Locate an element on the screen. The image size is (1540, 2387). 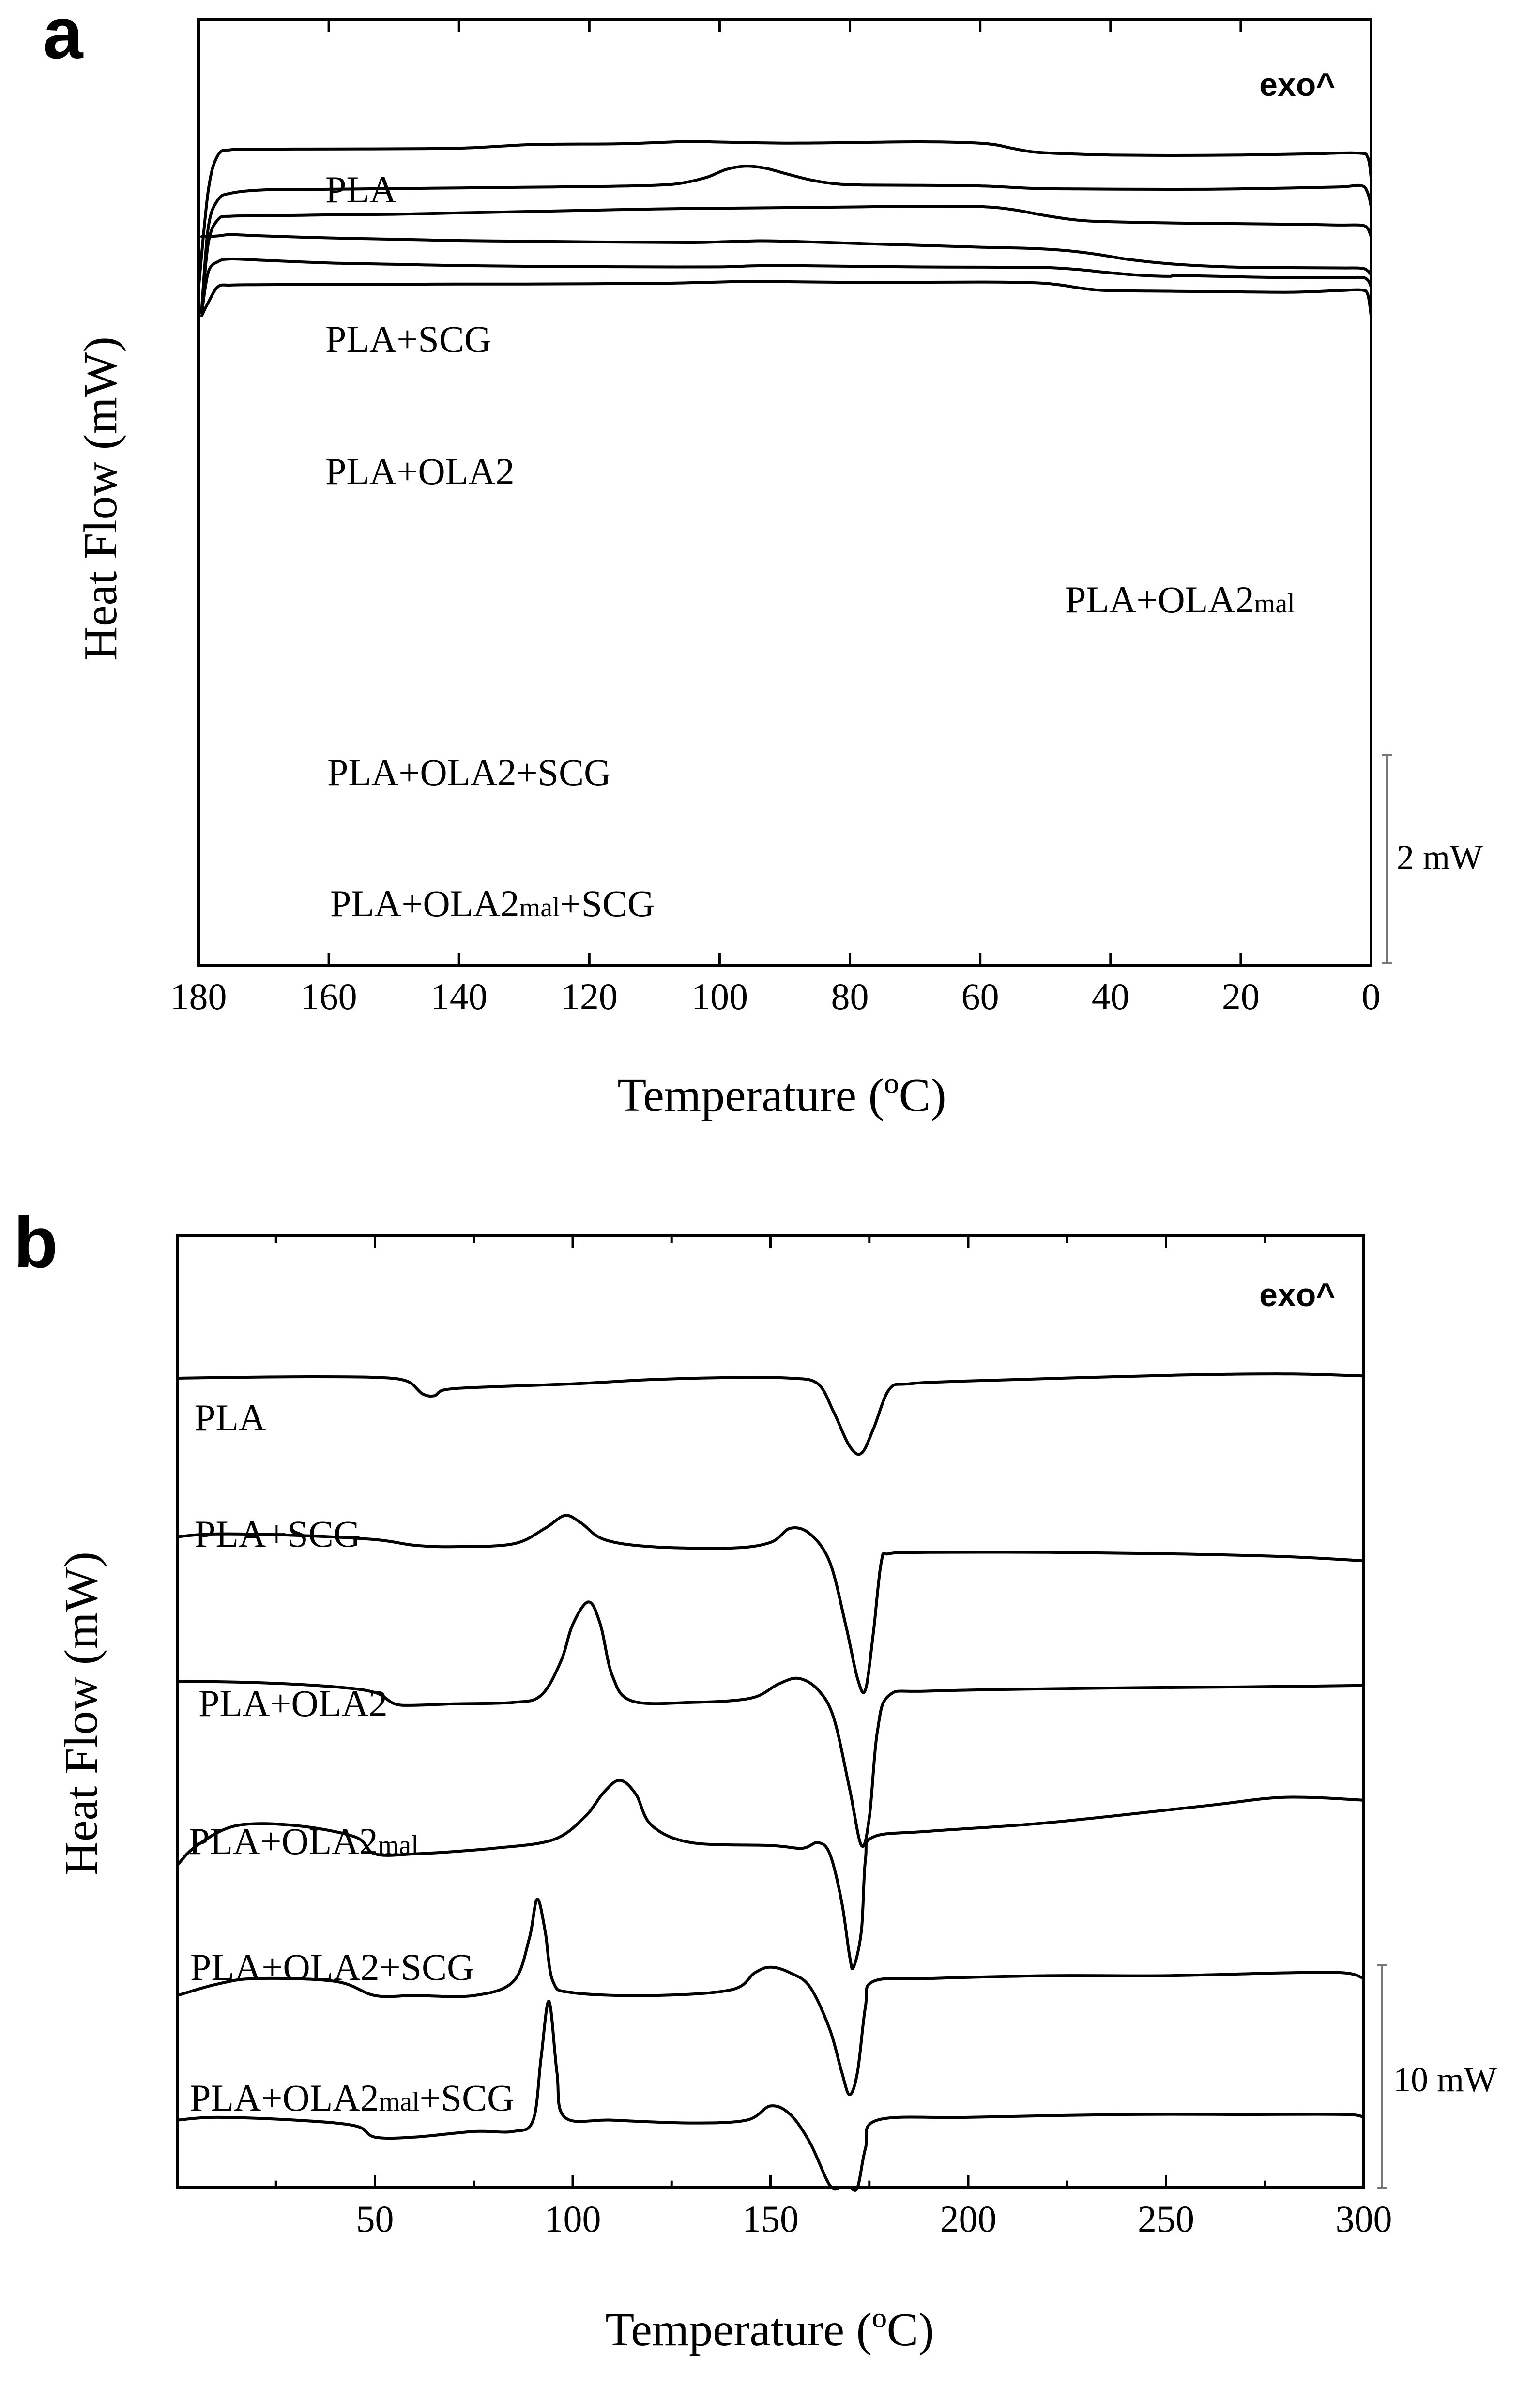
x-tick-label: 40 is located at coordinates (1110, 997).